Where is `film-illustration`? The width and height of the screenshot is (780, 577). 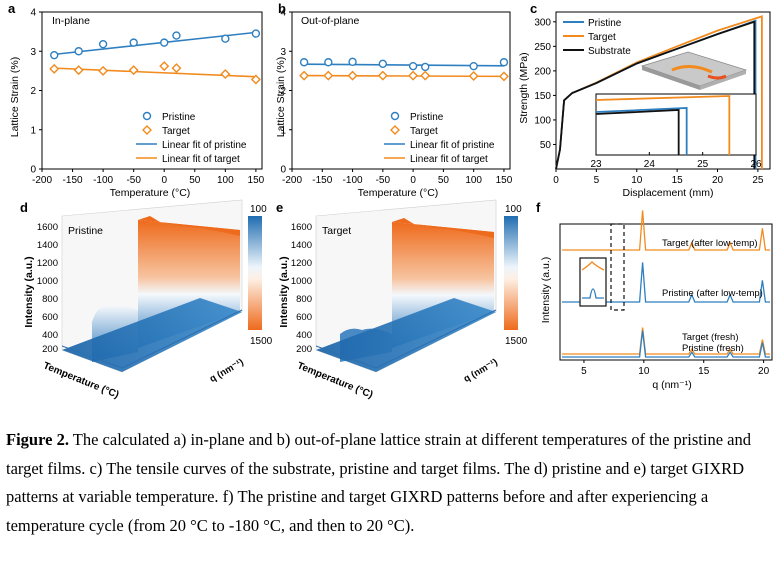 film-illustration is located at coordinates (694, 70).